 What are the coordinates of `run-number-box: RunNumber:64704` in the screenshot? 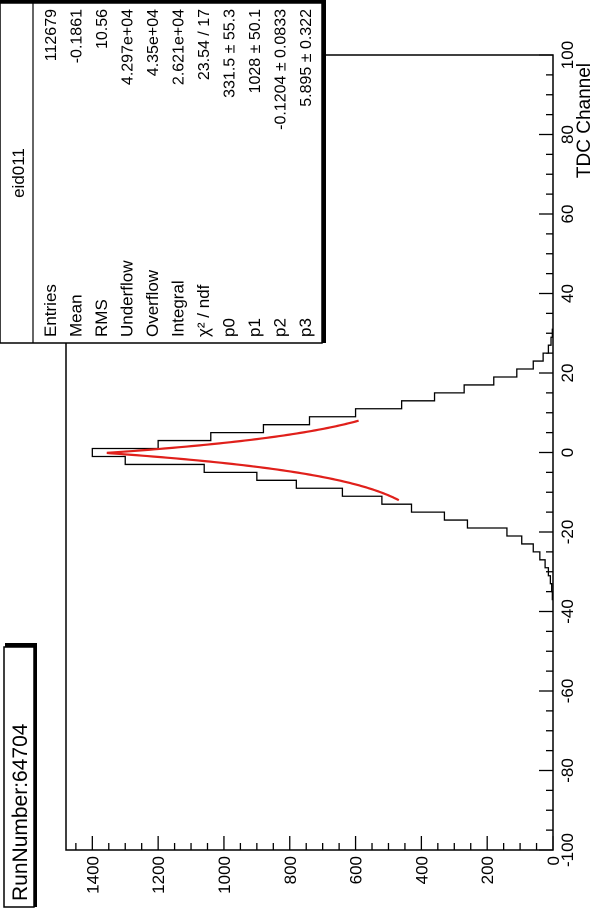 It's located at (20, 775).